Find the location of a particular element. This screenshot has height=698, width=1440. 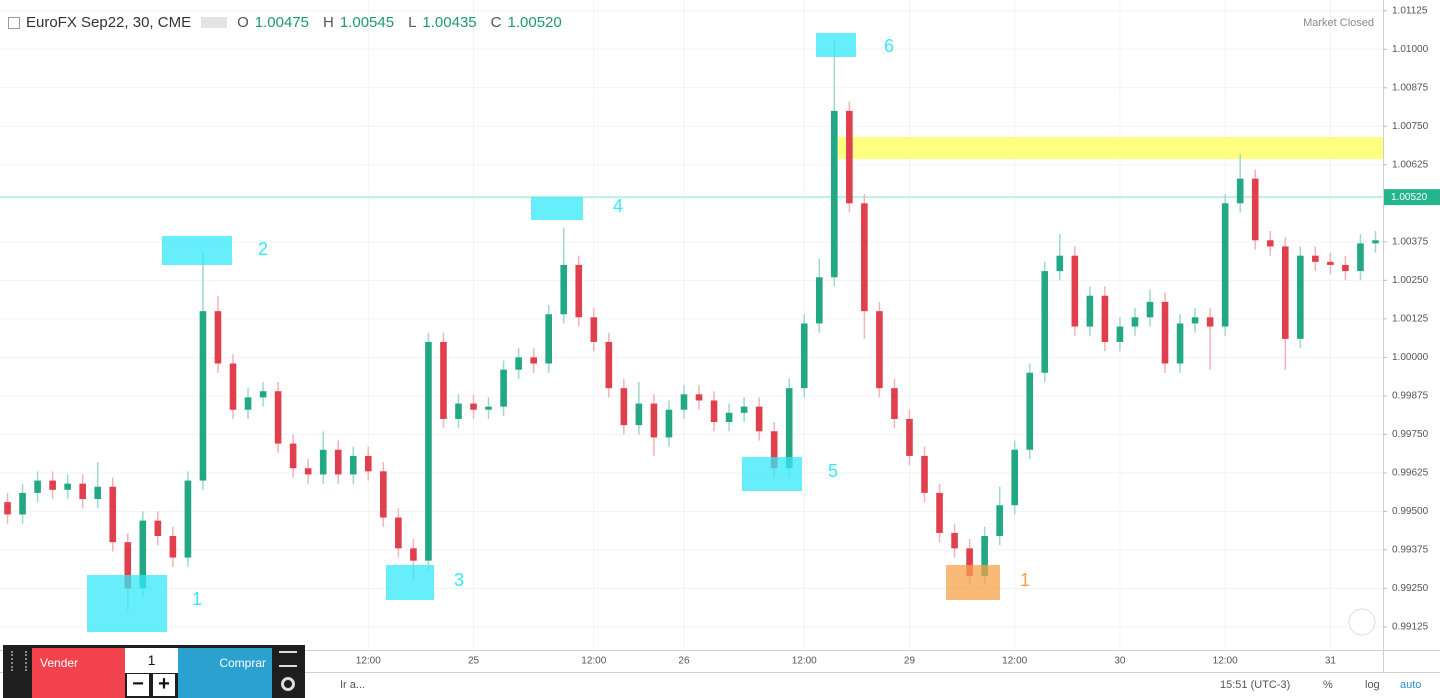

y-tick-label: 1.01000 is located at coordinates (1410, 49).